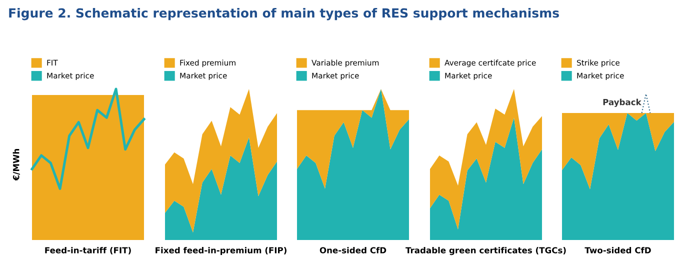 The height and width of the screenshot is (262, 680). I want to click on y-axis-title: €/MWh, so click(16, 165).